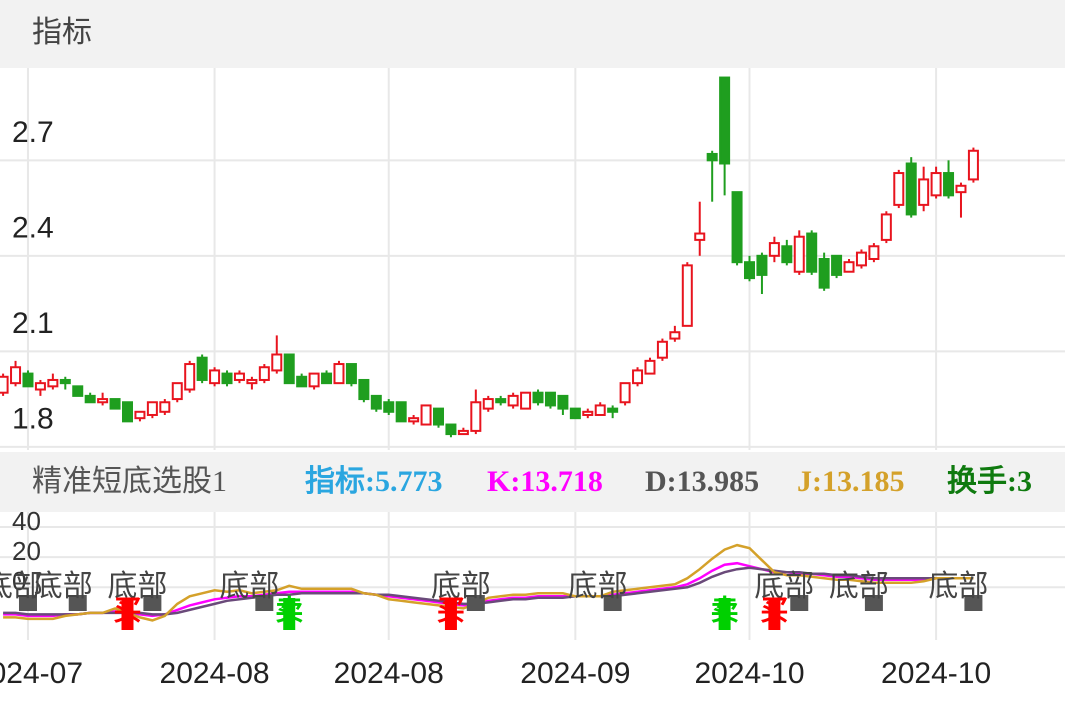  What do you see at coordinates (33, 419) in the screenshot?
I see `y-tick-label: 1.8` at bounding box center [33, 419].